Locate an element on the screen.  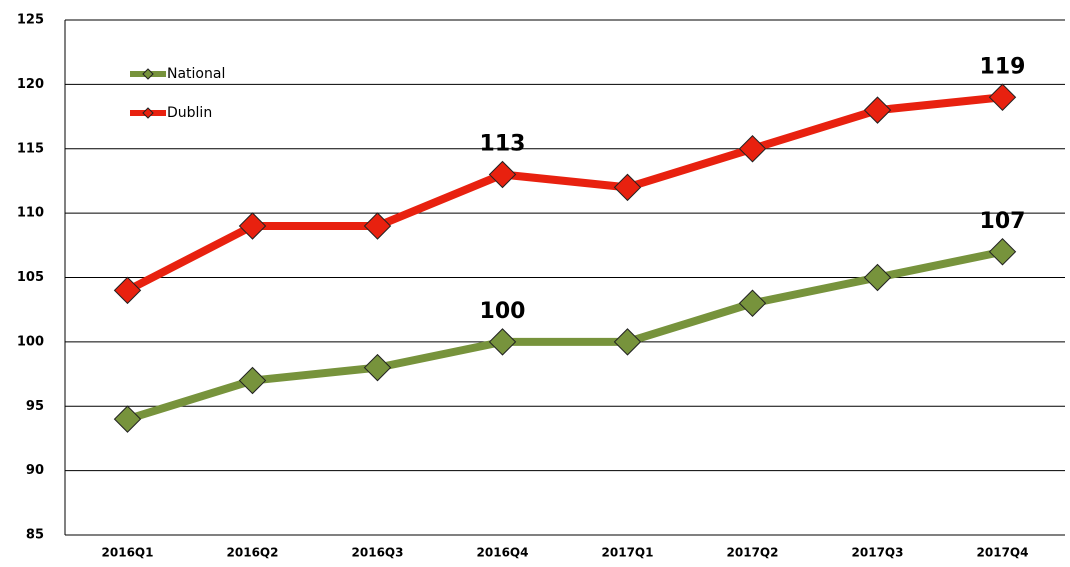
legend-label: Dublin is located at coordinates (189, 113).